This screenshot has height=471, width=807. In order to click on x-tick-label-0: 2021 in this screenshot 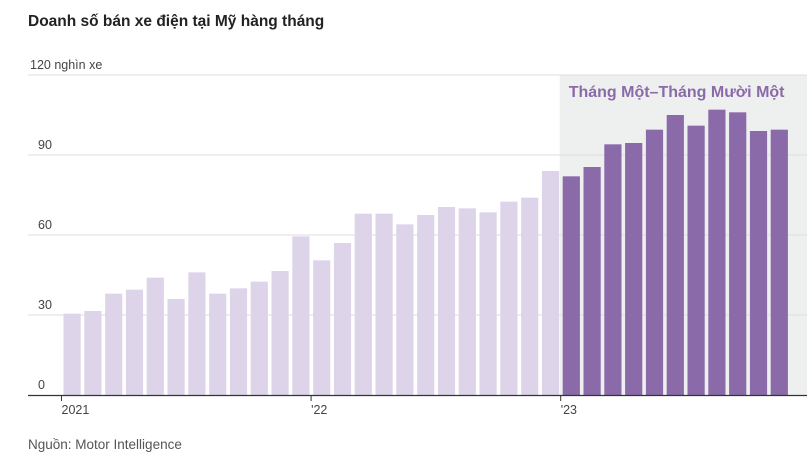, I will do `click(76, 410)`.